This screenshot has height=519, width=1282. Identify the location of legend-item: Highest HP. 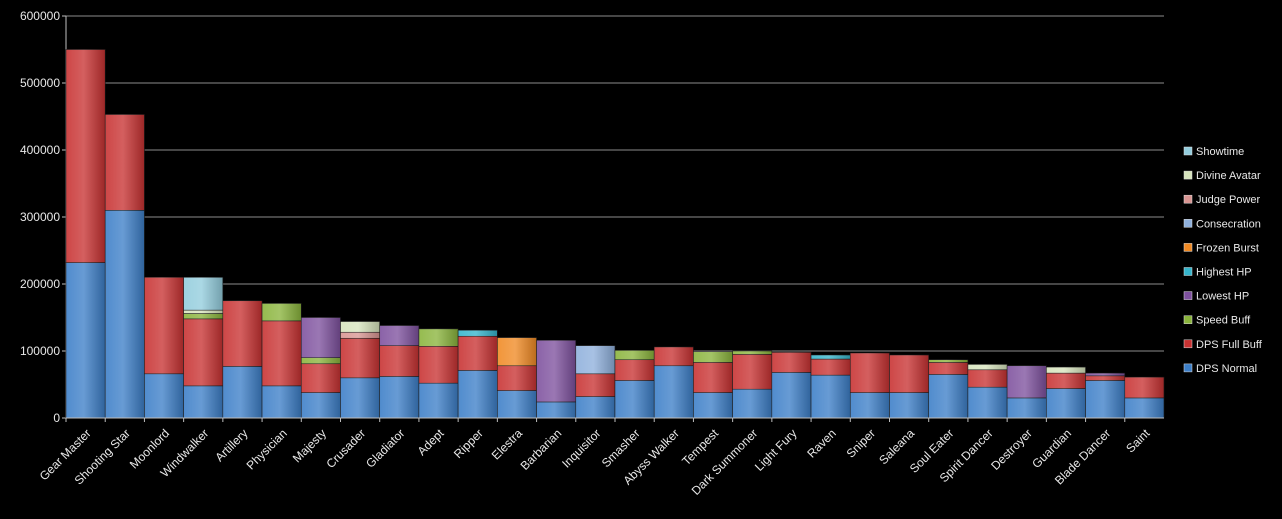
(1217, 273).